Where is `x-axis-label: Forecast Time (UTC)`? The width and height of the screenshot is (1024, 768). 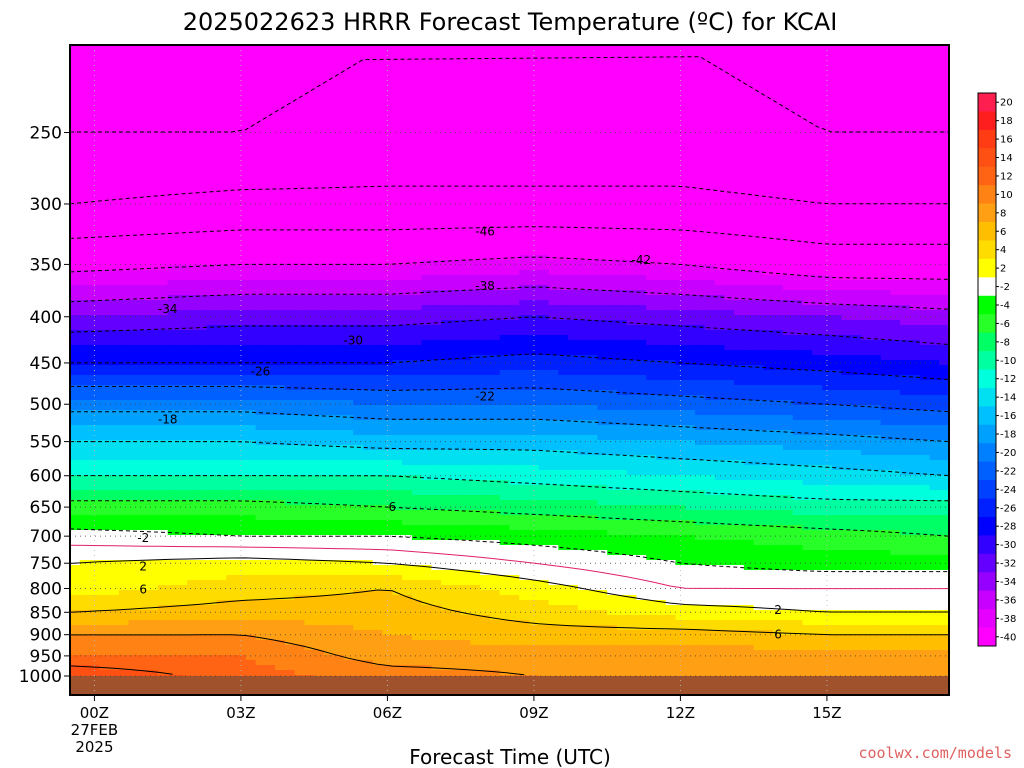
x-axis-label: Forecast Time (UTC) is located at coordinates (510, 756).